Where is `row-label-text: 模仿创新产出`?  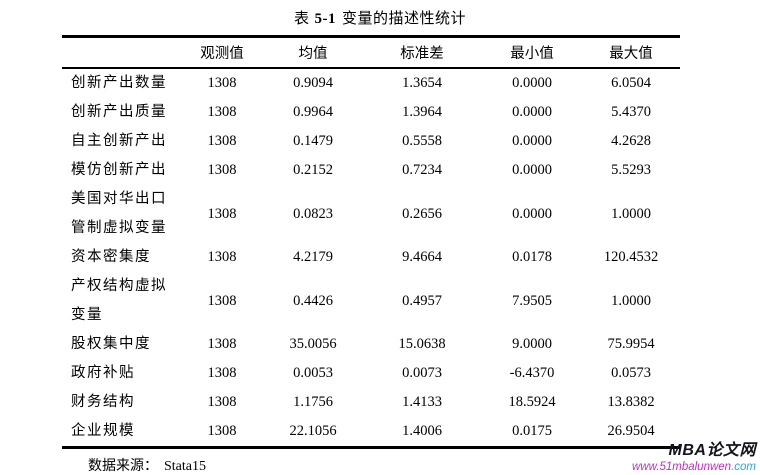 row-label-text: 模仿创新产出 is located at coordinates (119, 170).